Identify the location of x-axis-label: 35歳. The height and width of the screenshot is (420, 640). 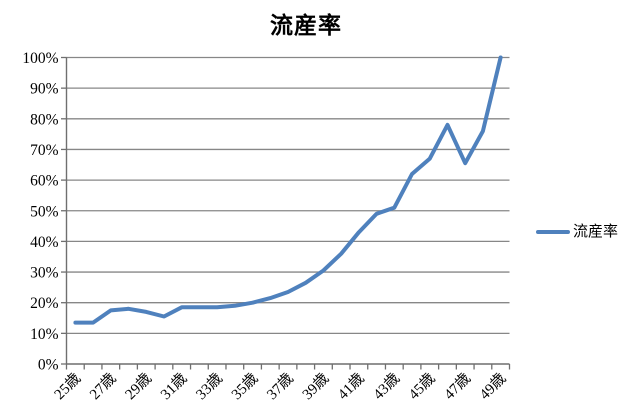
(244, 386).